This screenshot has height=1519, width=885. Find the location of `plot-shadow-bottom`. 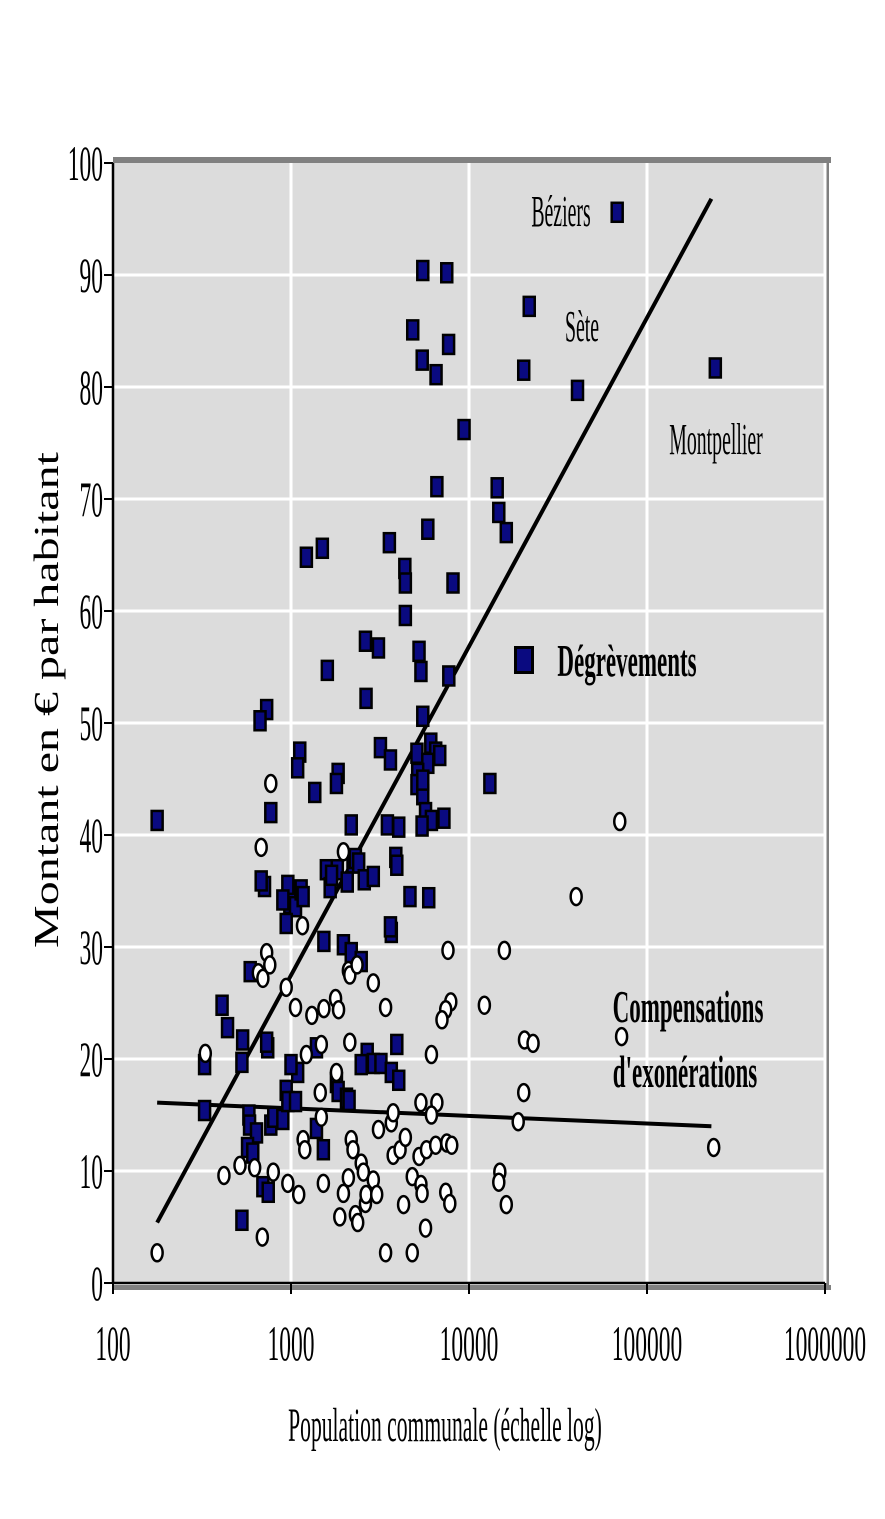

plot-shadow-bottom is located at coordinates (472, 1287).